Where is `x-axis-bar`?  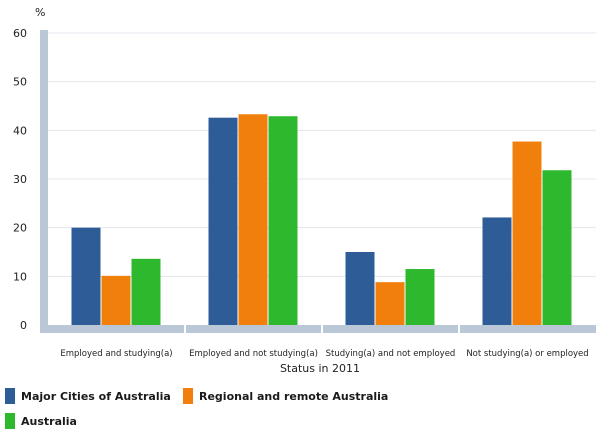
x-axis-bar is located at coordinates (318, 329).